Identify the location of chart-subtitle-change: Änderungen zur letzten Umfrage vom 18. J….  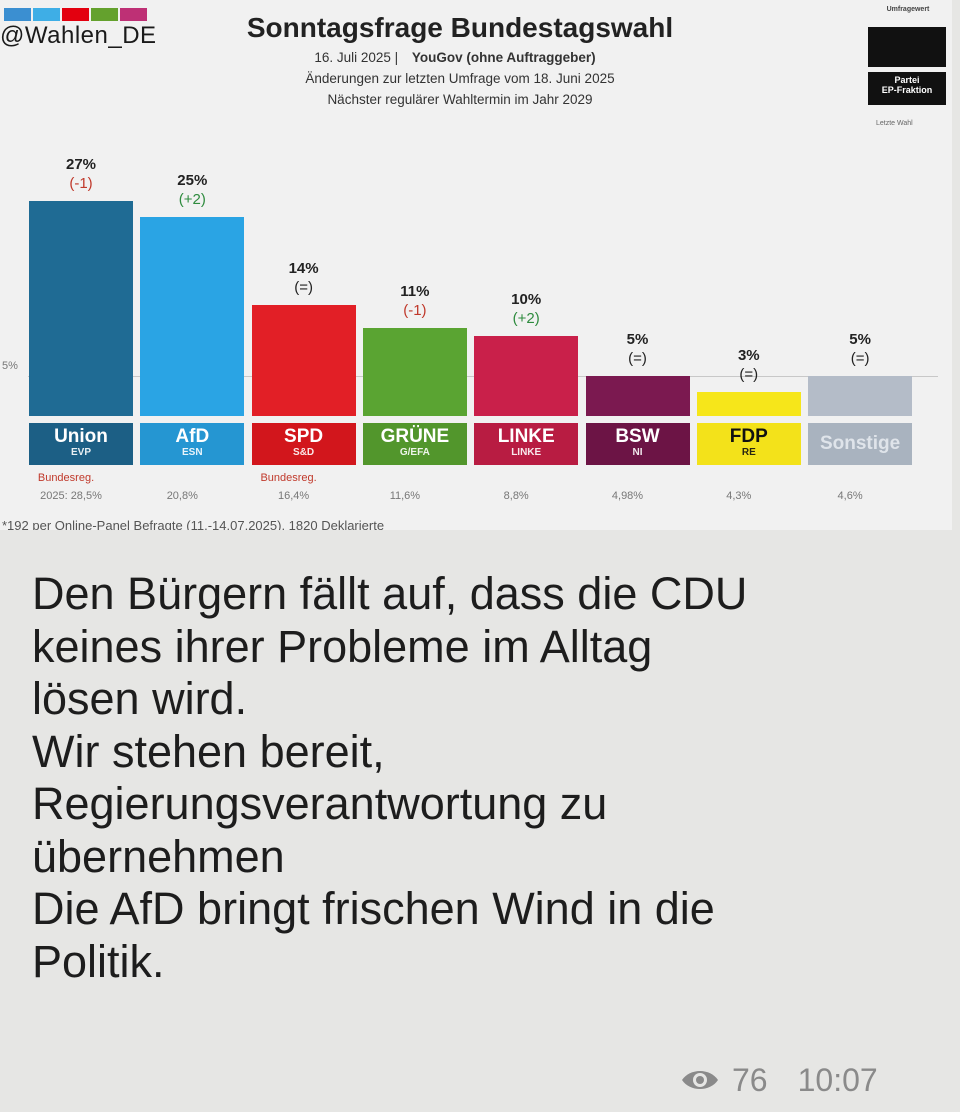
(460, 78).